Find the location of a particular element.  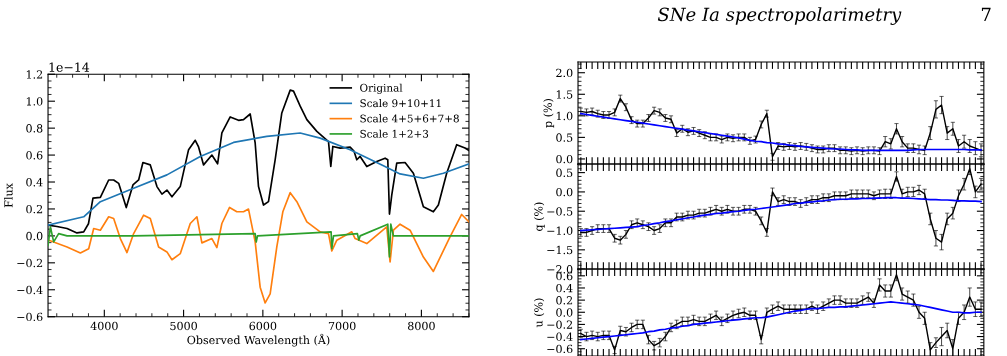

y-tick-label: 1.2 is located at coordinates (34, 74).